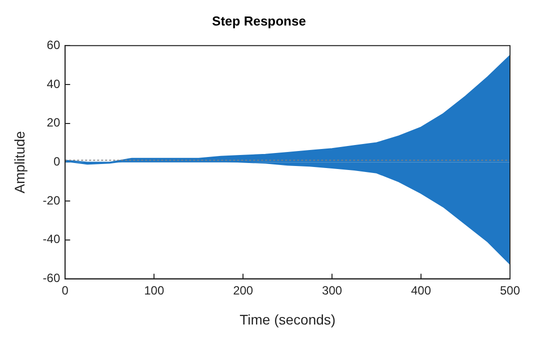 The height and width of the screenshot is (337, 560). Describe the element at coordinates (51, 239) in the screenshot. I see `y-tick-label: -40` at that location.